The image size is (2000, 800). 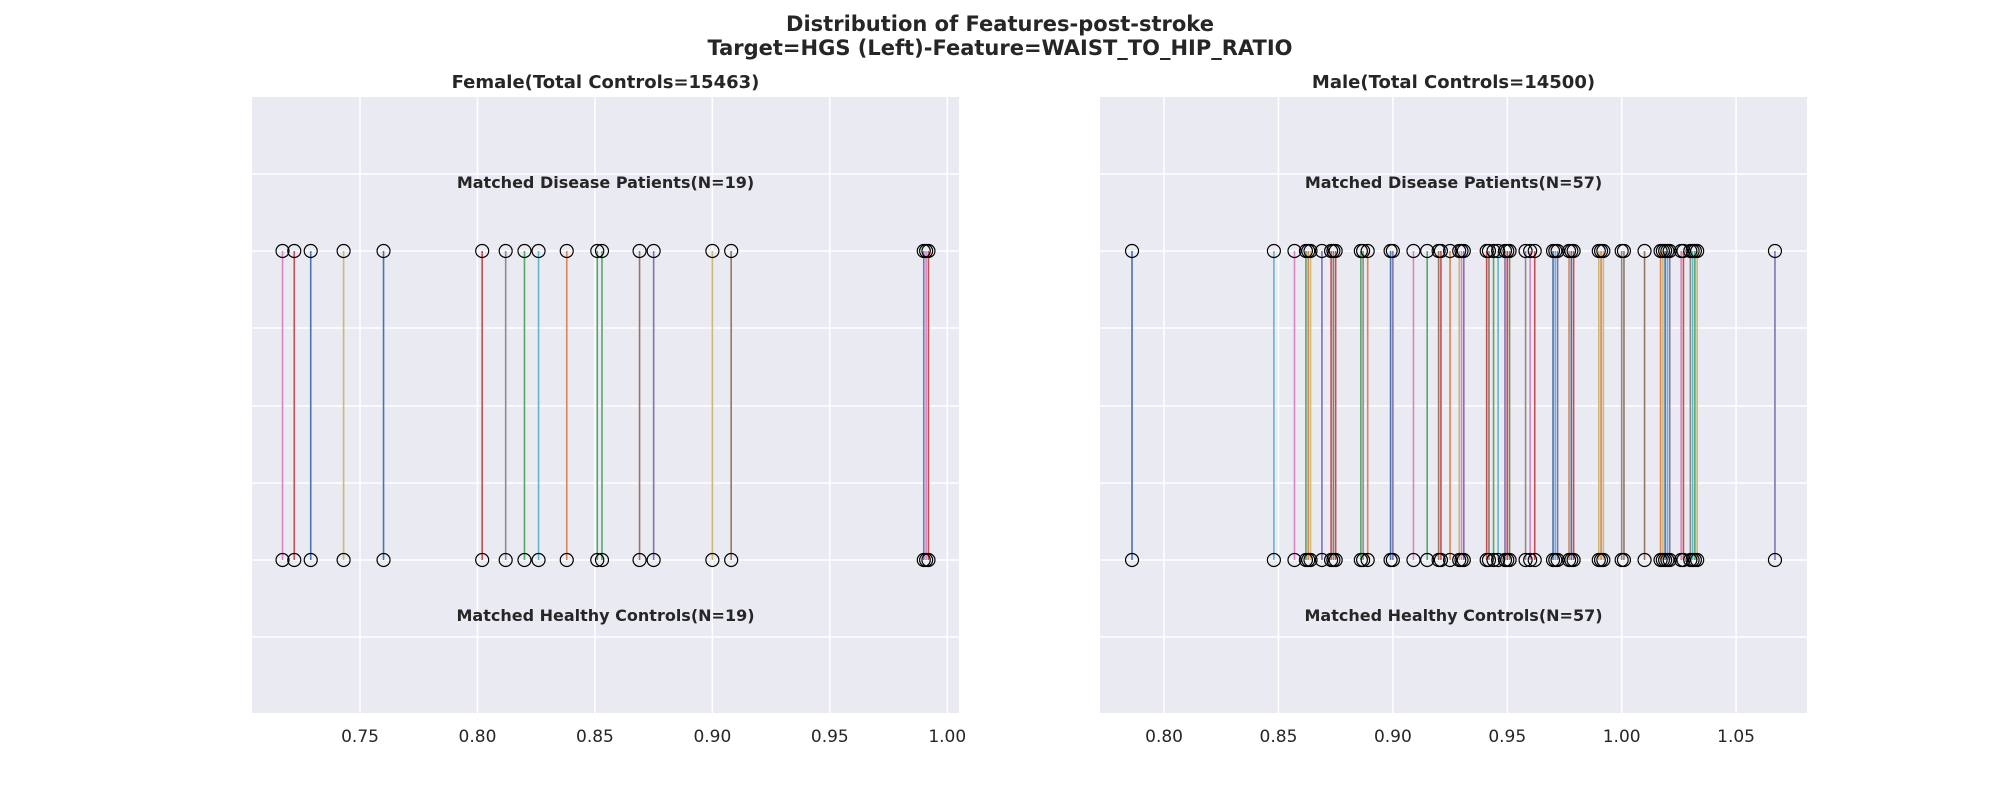 What do you see at coordinates (1453, 182) in the screenshot?
I see `top-annotation: Matched Disease Patients(N=57)` at bounding box center [1453, 182].